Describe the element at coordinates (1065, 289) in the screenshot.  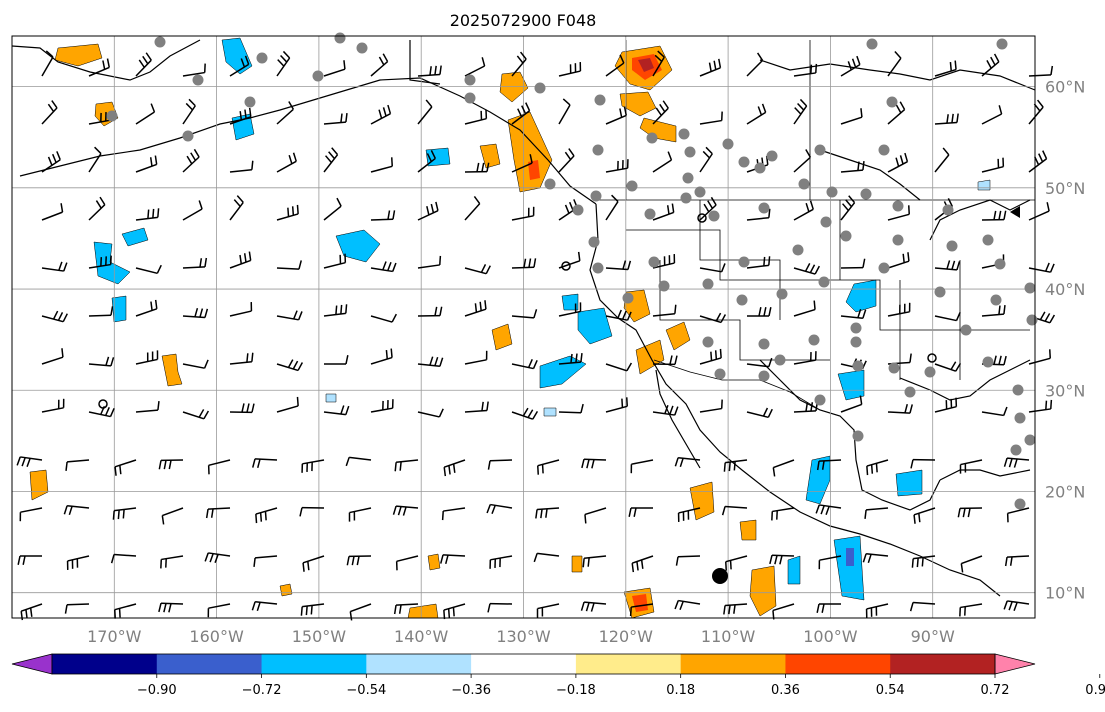
I see `latitude-label: 40°N` at that location.